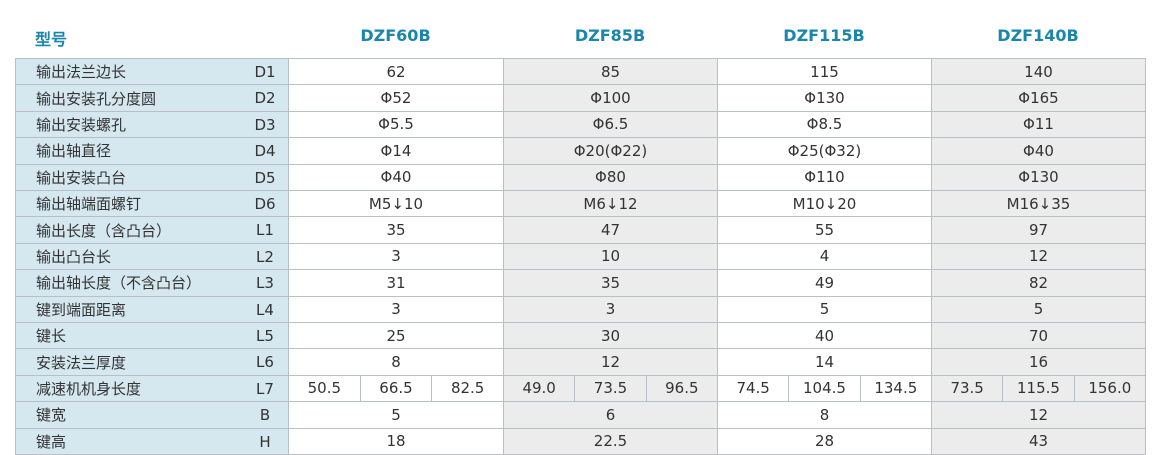 This screenshot has width=1160, height=455. I want to click on value-cell: Φ165, so click(1038, 98).